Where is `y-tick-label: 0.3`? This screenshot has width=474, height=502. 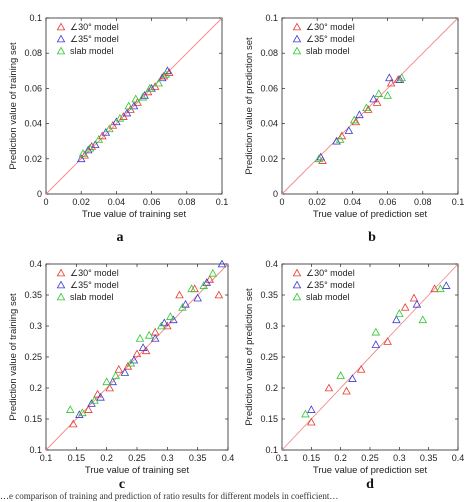
y-tick-label: 0.3 is located at coordinates (35, 326).